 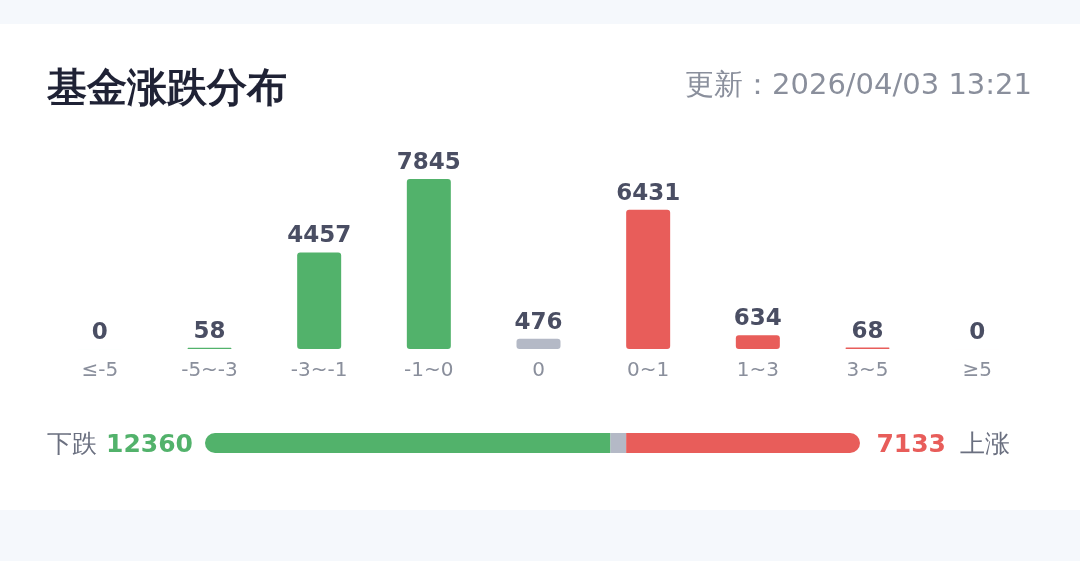 I want to click on data-label: 7845, so click(x=428, y=161).